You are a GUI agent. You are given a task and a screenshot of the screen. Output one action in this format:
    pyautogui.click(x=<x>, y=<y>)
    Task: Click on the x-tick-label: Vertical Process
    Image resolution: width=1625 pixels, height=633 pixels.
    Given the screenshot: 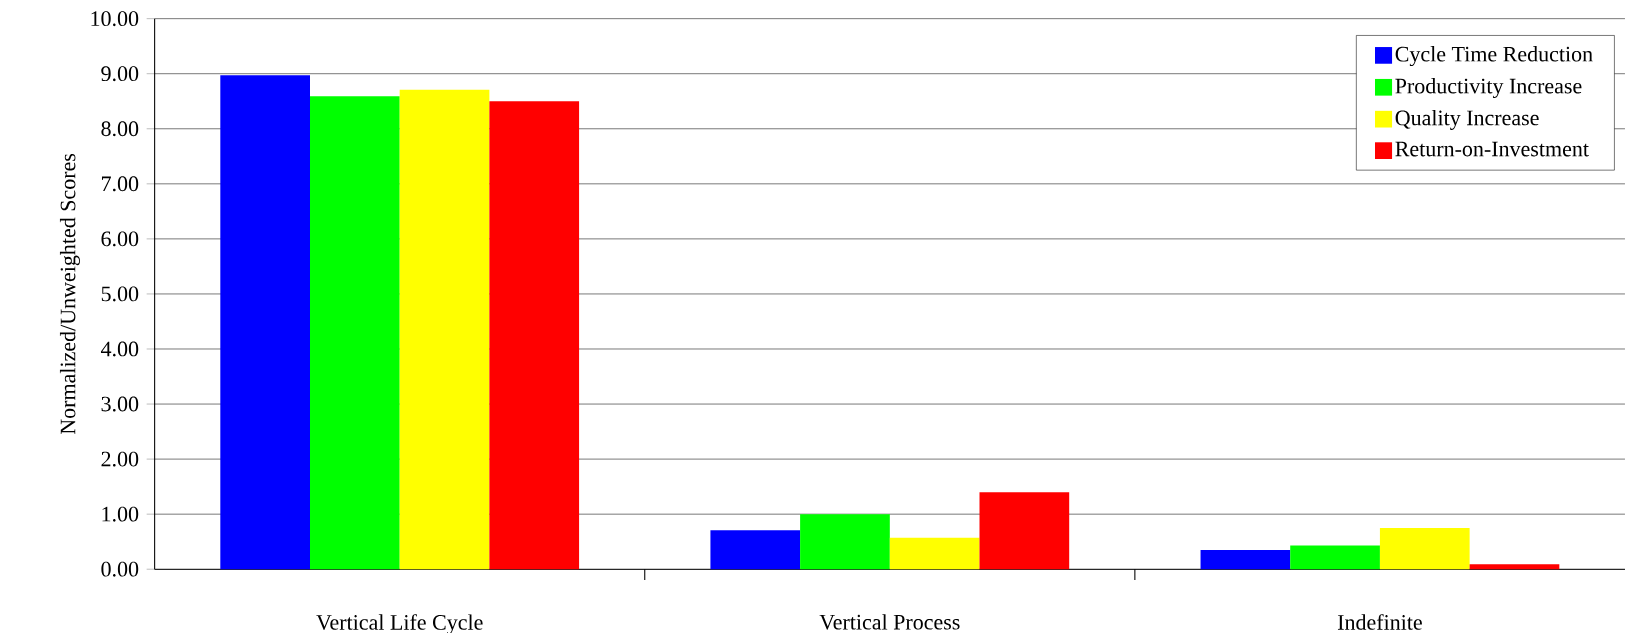 What is the action you would take?
    pyautogui.click(x=889, y=622)
    